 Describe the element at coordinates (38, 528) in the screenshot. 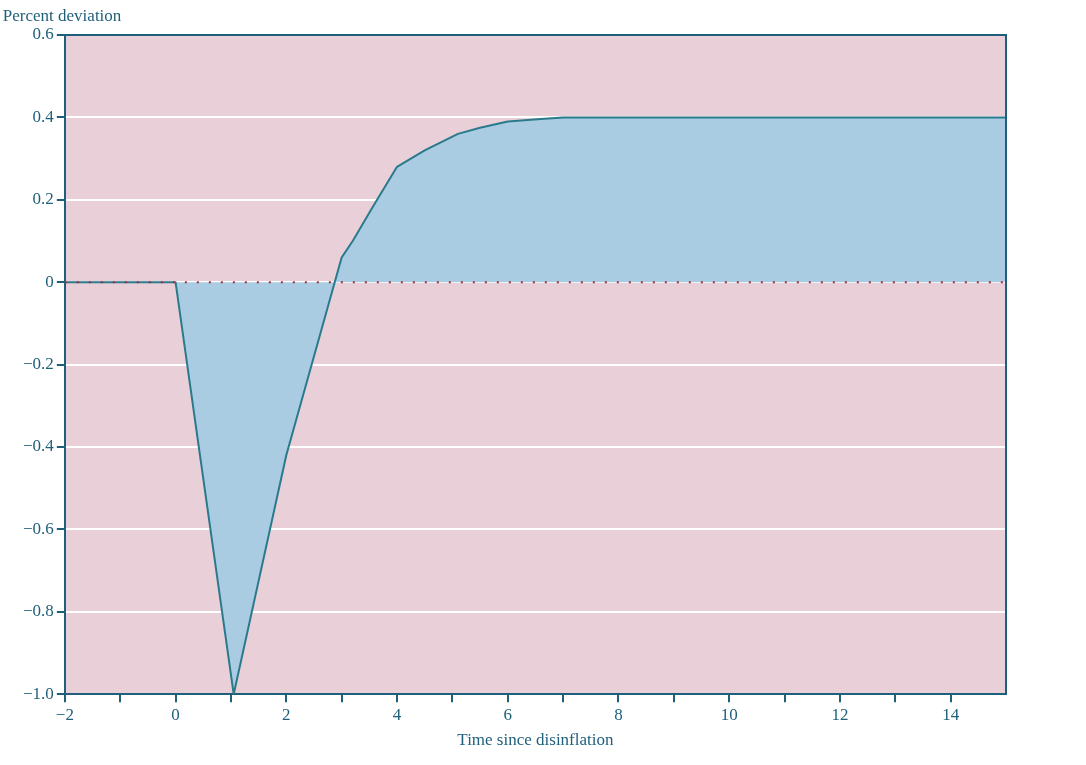

I see `y-tick-label: −0.6` at that location.